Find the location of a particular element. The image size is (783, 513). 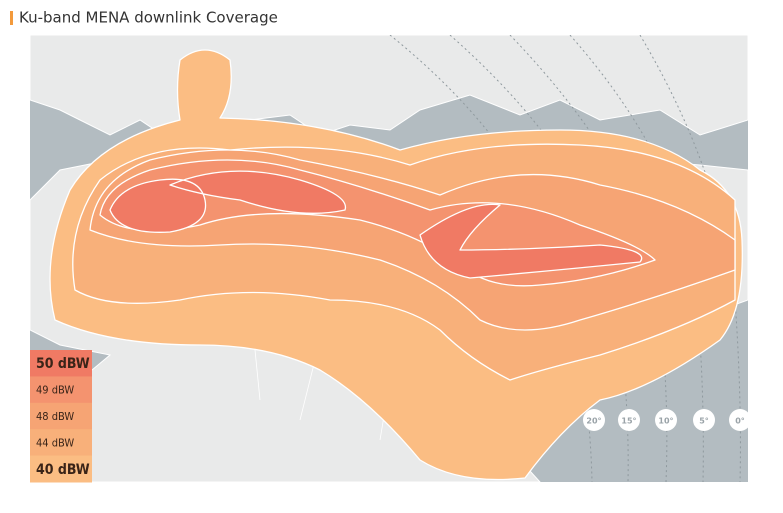

title-accent is located at coordinates (11, 18).